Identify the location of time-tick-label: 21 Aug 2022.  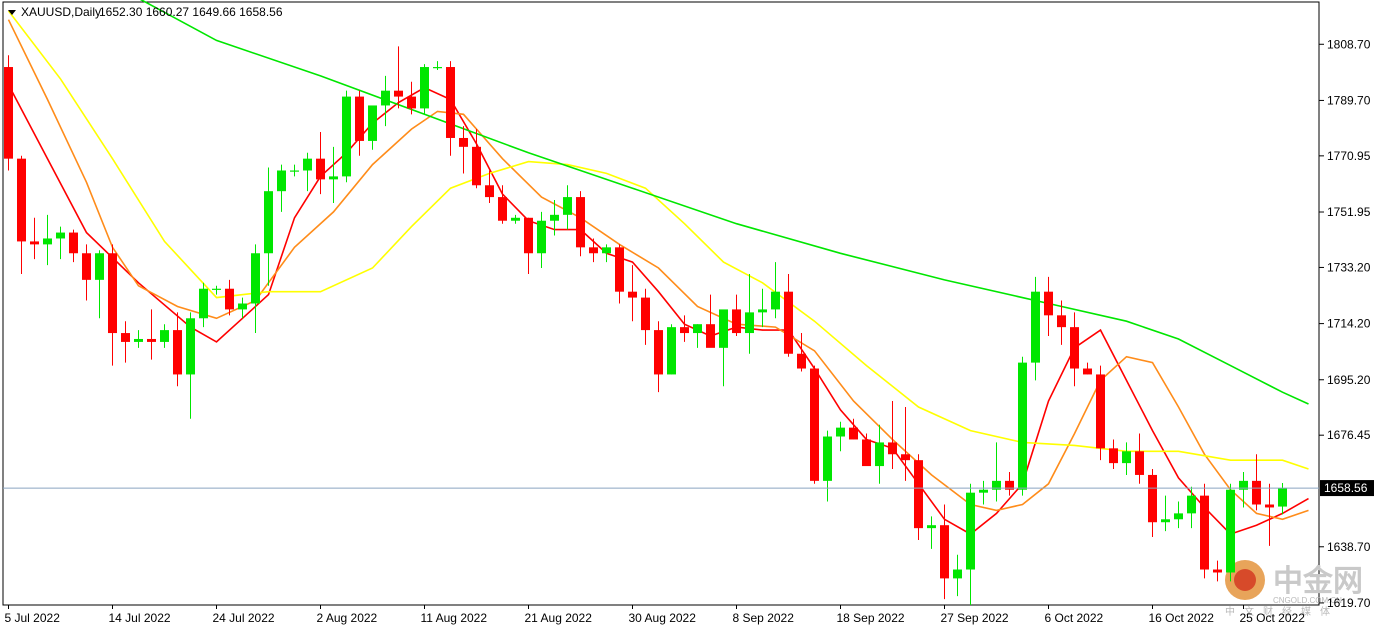
(559, 618).